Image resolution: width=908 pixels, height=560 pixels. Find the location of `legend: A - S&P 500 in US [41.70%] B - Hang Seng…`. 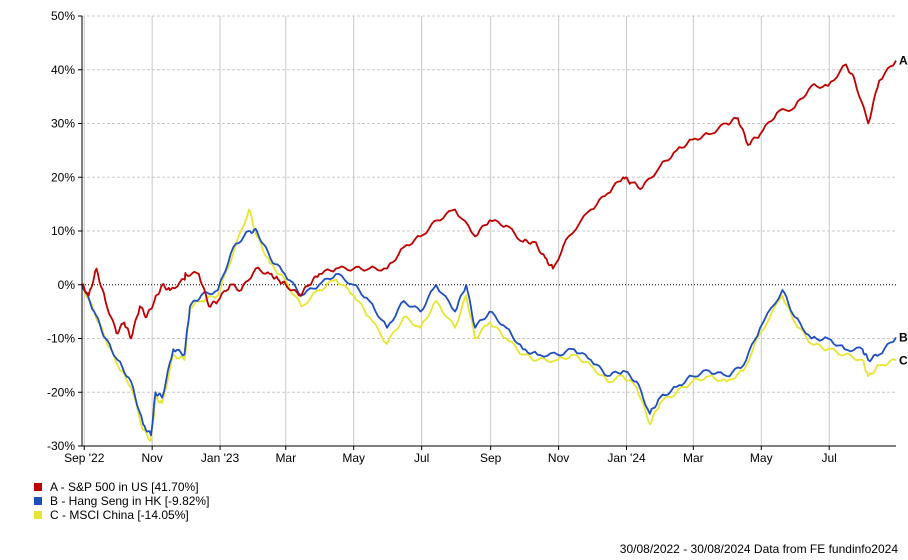

legend: A - S&P 500 in US [41.70%] B - Hang Seng… is located at coordinates (121, 501).